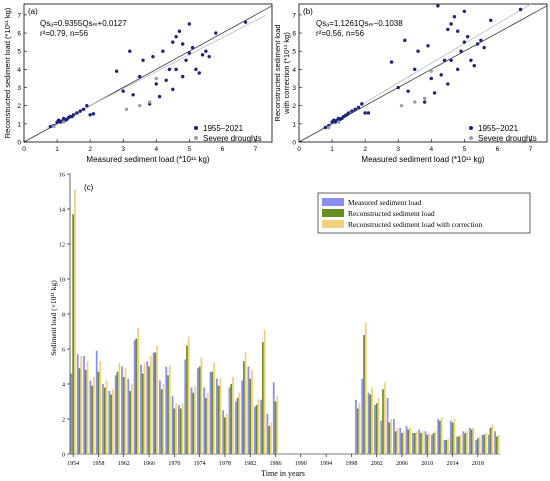  I want to click on panel-a-xtick-label-1: 1, so click(57, 149).